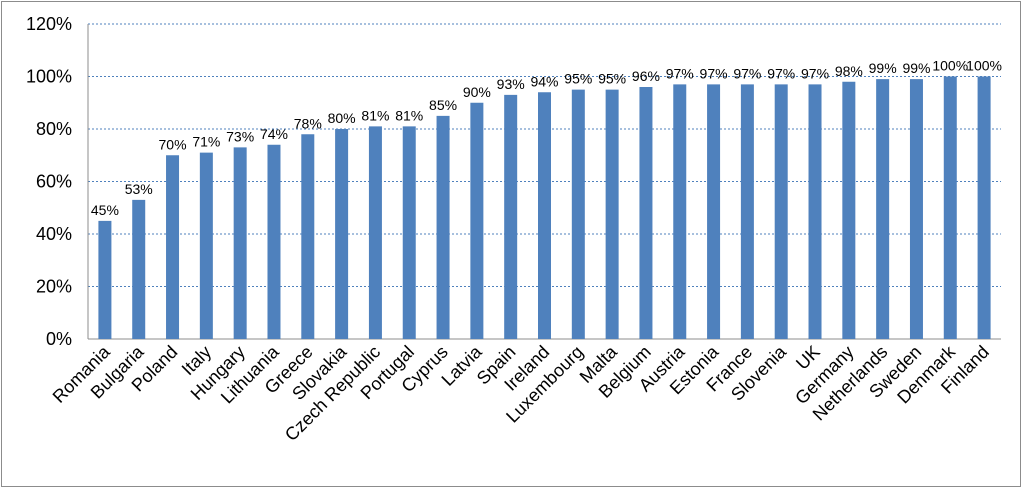  Describe the element at coordinates (173, 144) in the screenshot. I see `data-label: 70%` at that location.